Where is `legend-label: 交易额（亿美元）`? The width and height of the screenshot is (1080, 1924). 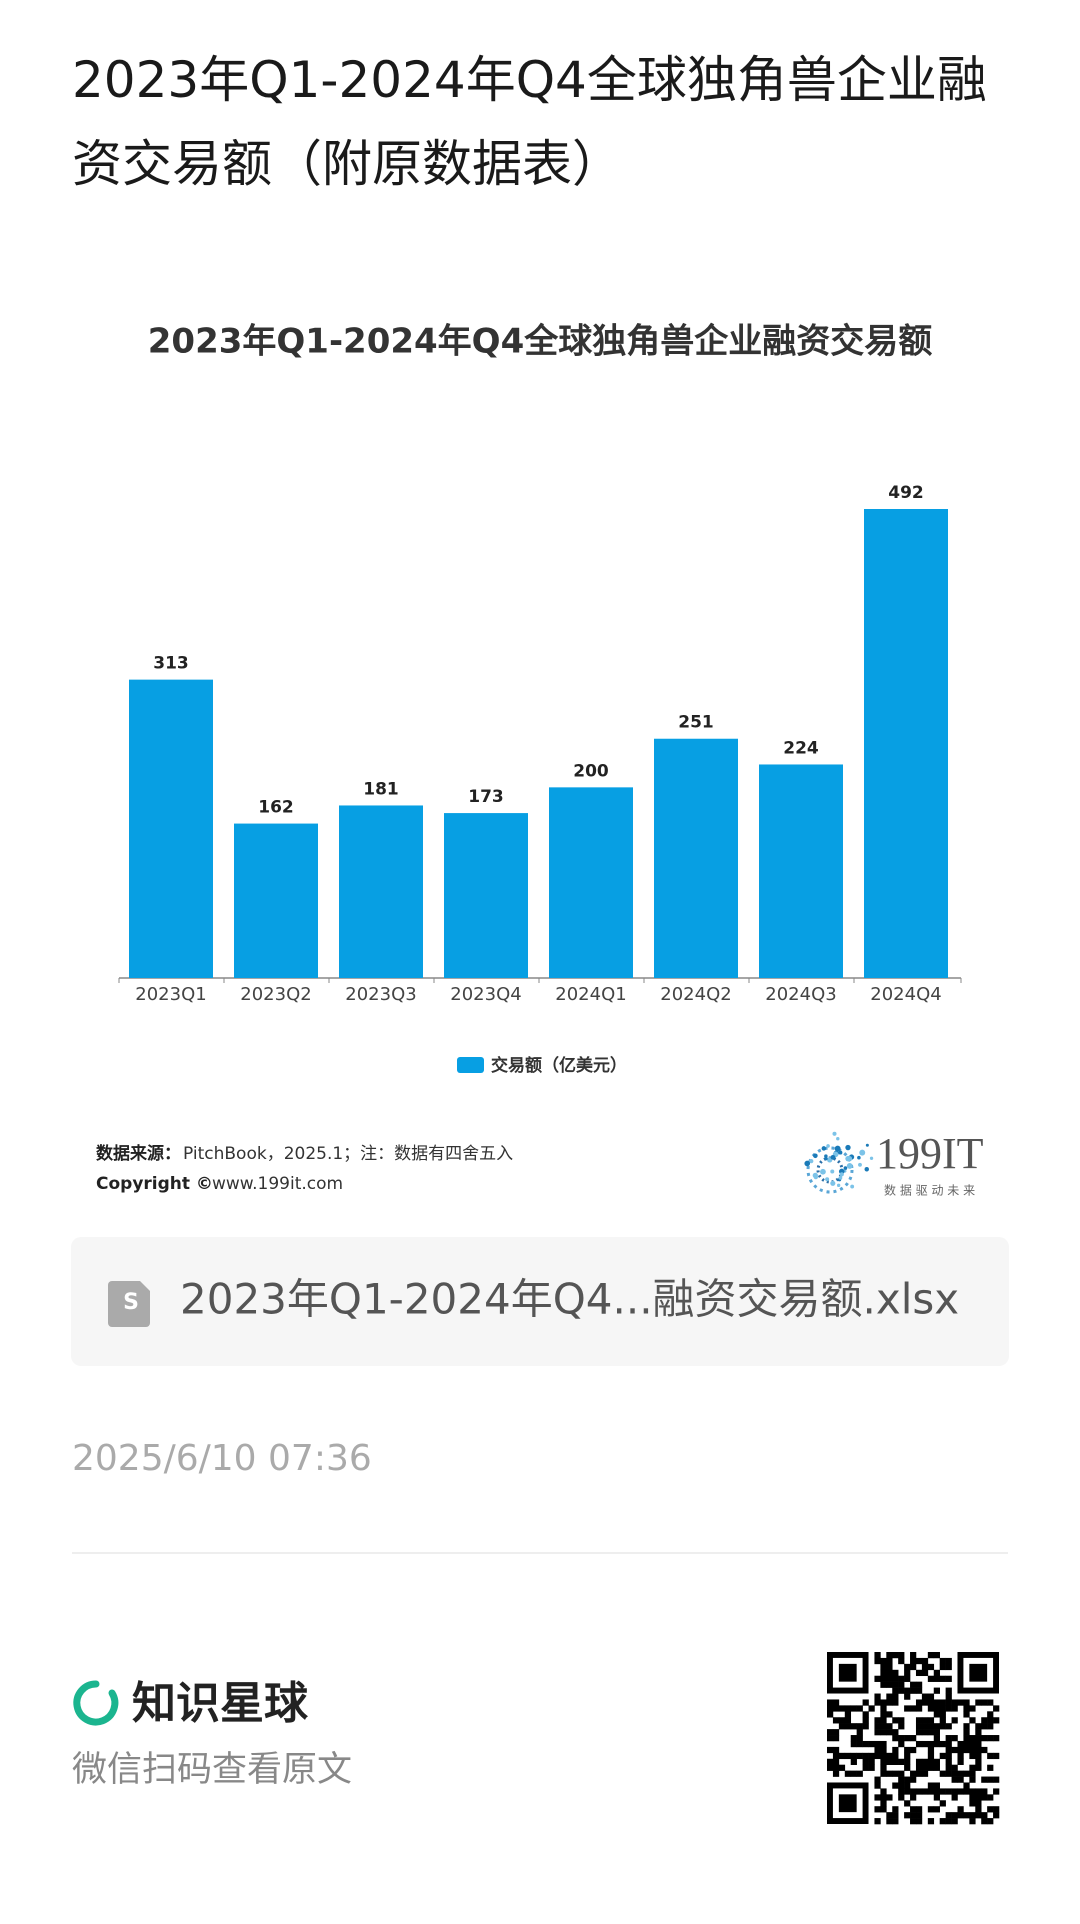 legend-label: 交易额（亿美元） is located at coordinates (559, 1065).